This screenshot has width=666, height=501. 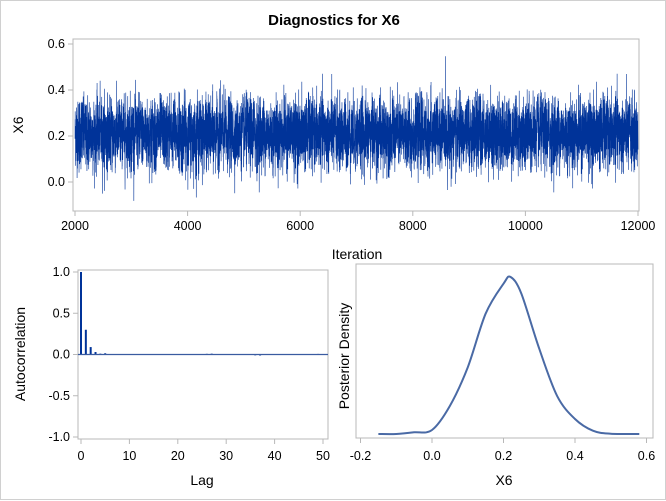 What do you see at coordinates (75, 226) in the screenshot?
I see `trace-x-tick-label: 2000` at bounding box center [75, 226].